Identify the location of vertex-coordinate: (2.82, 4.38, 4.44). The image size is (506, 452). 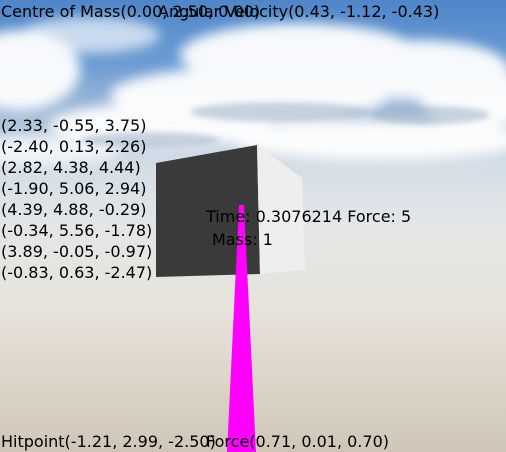
(71, 167).